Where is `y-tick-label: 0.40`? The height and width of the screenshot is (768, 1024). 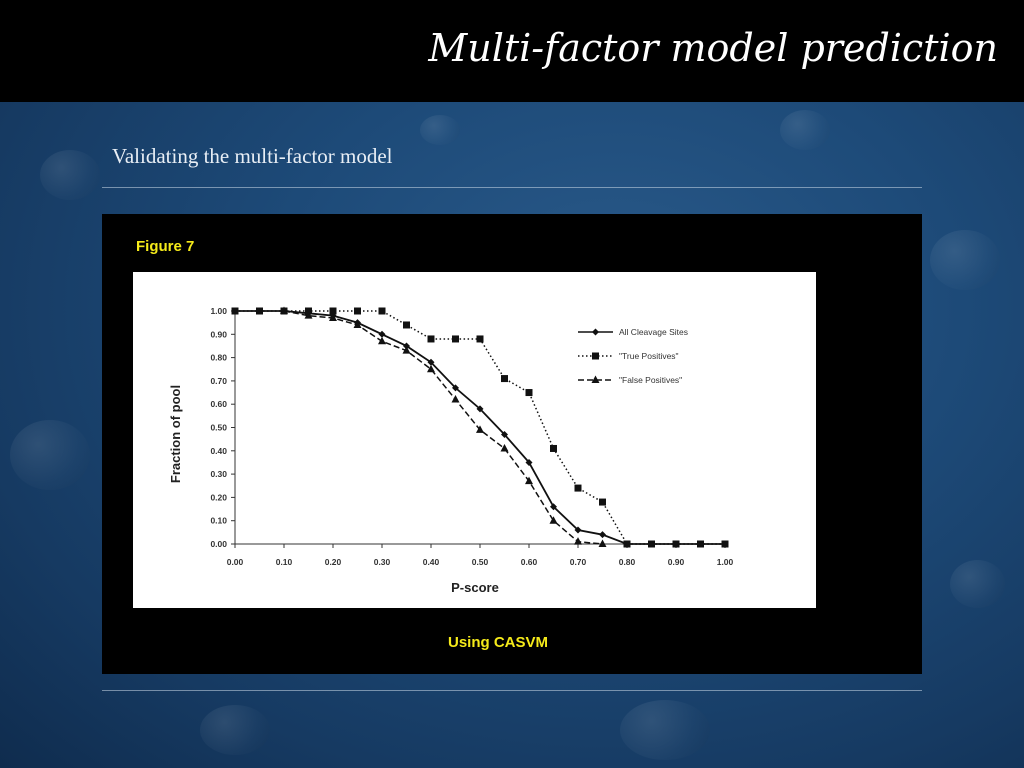
y-tick-label: 0.40 is located at coordinates (218, 451).